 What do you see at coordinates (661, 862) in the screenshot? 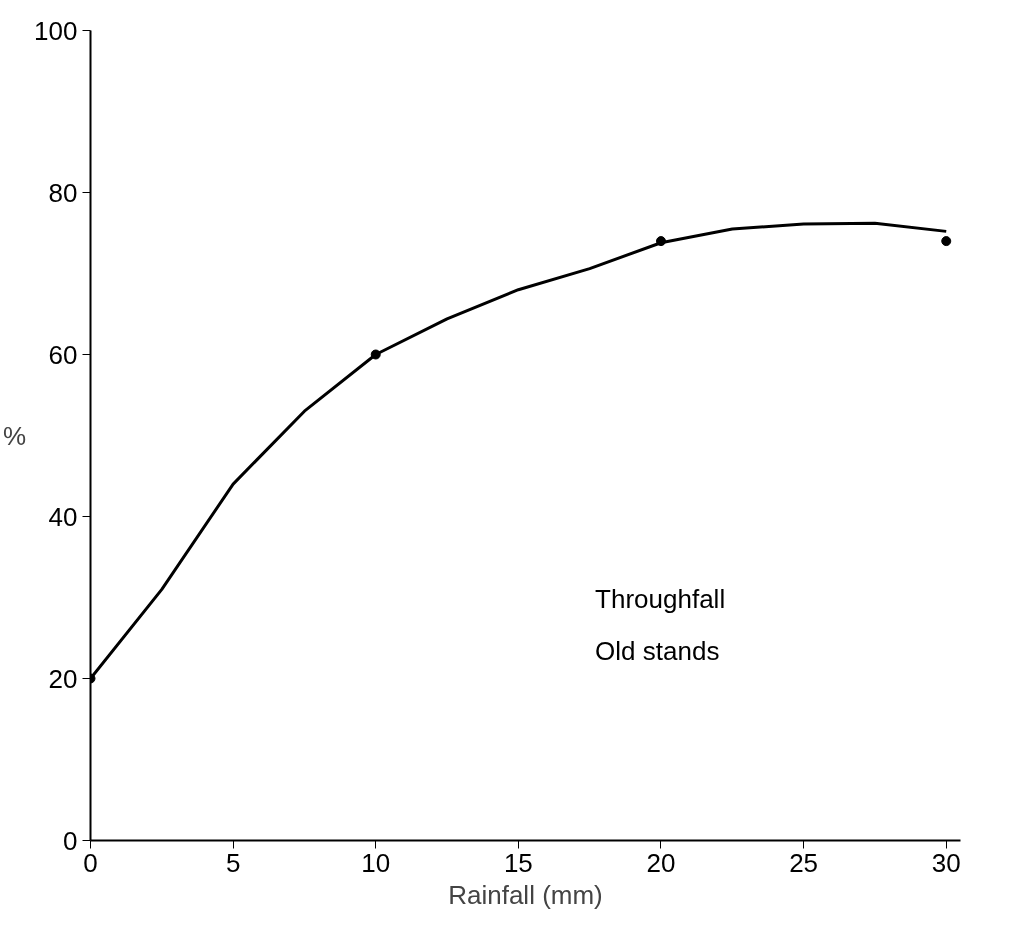
I see `x-tick-label: 20` at bounding box center [661, 862].